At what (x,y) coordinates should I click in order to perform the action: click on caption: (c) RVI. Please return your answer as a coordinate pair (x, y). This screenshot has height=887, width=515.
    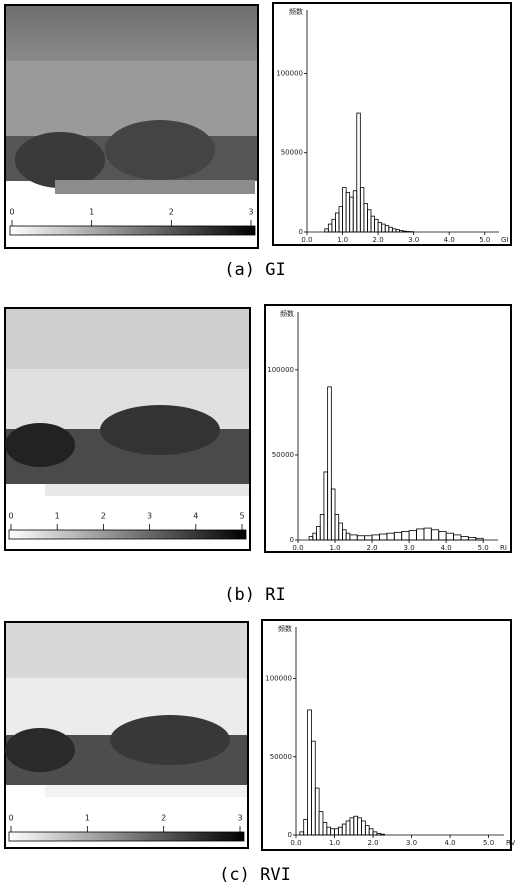
    Looking at the image, I should click on (255, 875).